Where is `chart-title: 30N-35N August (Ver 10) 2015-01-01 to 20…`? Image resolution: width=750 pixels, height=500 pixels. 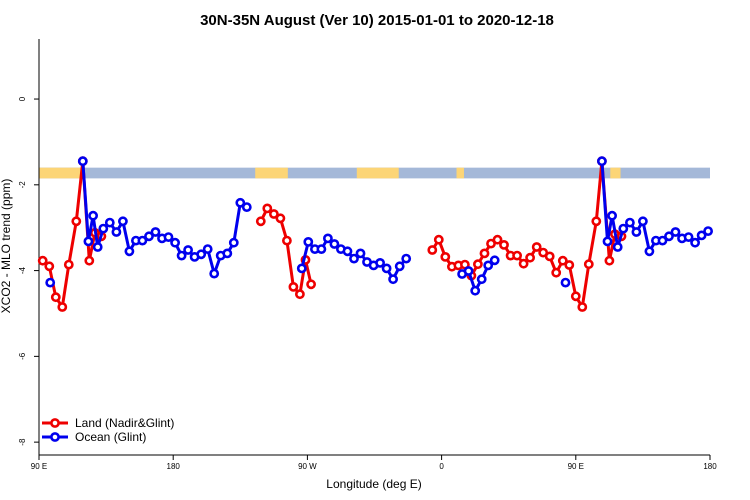
chart-title: 30N-35N August (Ver 10) 2015-01-01 to 20… is located at coordinates (377, 20).